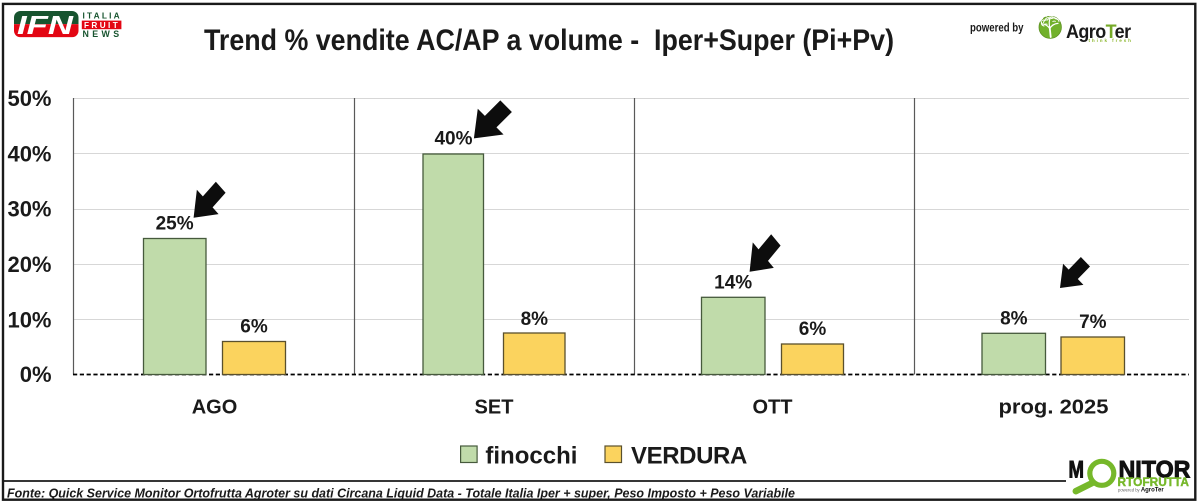 Image resolution: width=1200 pixels, height=504 pixels. I want to click on svg-text: FRUIT, so click(102, 25).